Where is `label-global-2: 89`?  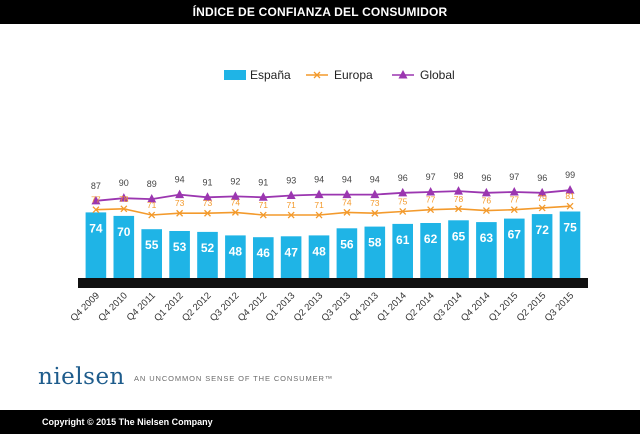
label-global-2: 89 is located at coordinates (152, 184).